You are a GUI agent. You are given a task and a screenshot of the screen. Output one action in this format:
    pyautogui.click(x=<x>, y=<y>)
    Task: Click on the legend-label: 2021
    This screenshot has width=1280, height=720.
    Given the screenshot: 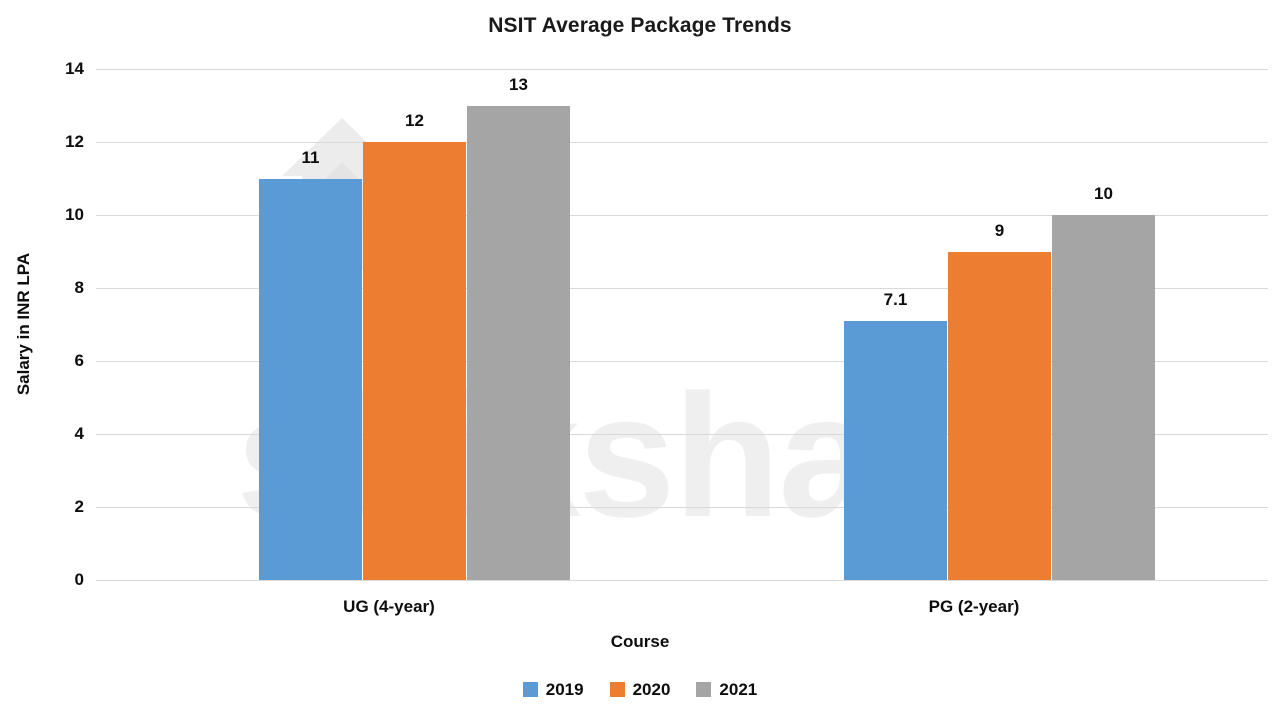 What is the action you would take?
    pyautogui.click(x=738, y=689)
    